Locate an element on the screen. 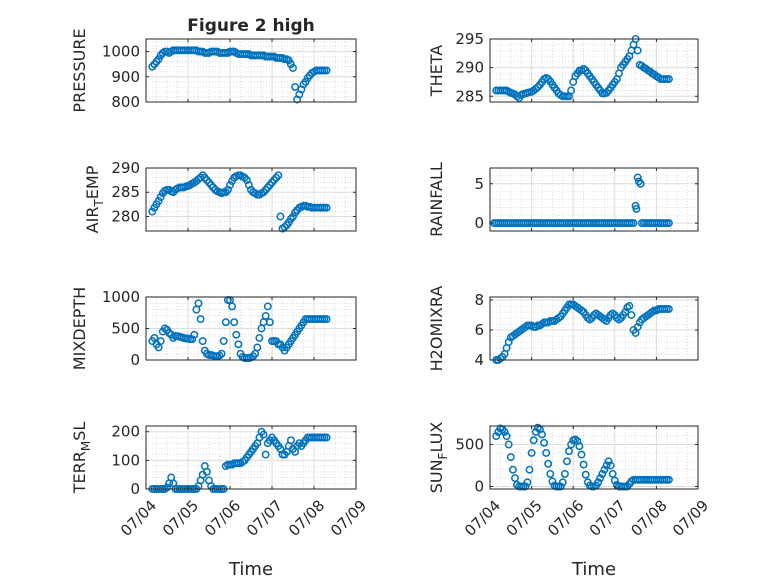 The height and width of the screenshot is (583, 778). figure-title: Figure 2 high is located at coordinates (251, 26).